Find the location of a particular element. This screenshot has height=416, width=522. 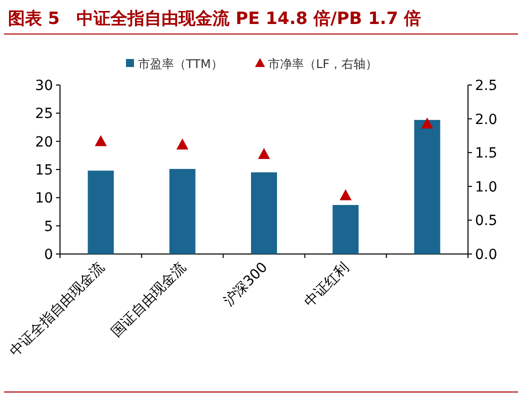

y2-tick-label: 2.0 is located at coordinates (486, 120).